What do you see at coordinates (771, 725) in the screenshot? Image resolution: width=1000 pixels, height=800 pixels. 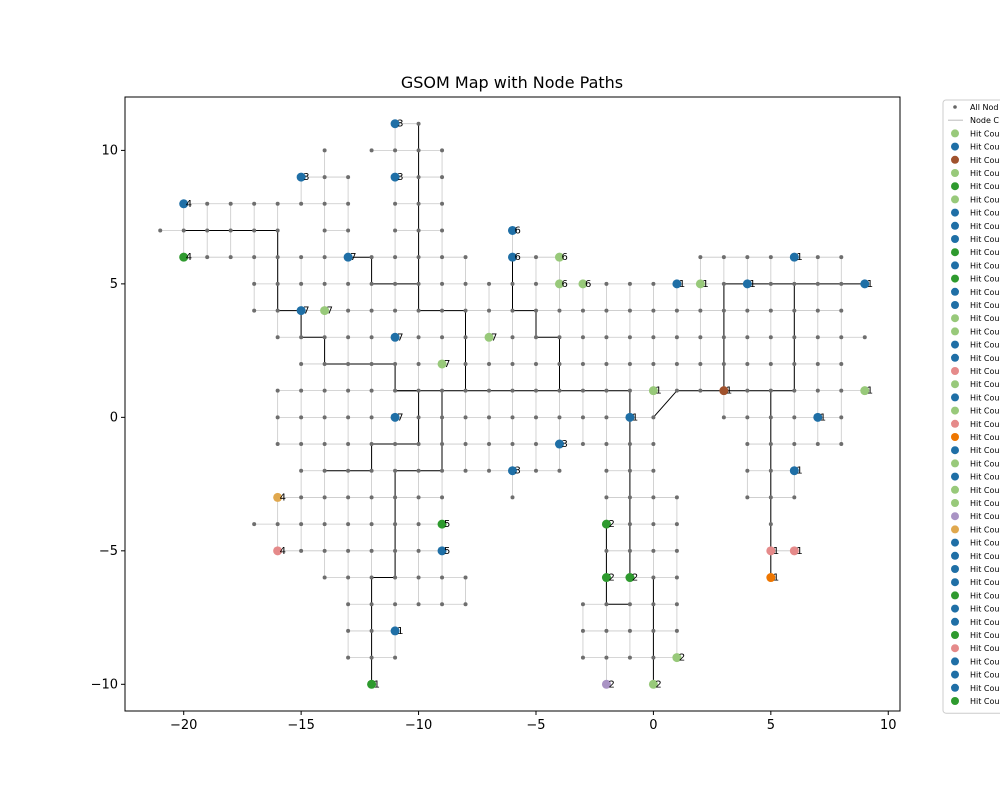 I see `x-tick-label: 5` at bounding box center [771, 725].